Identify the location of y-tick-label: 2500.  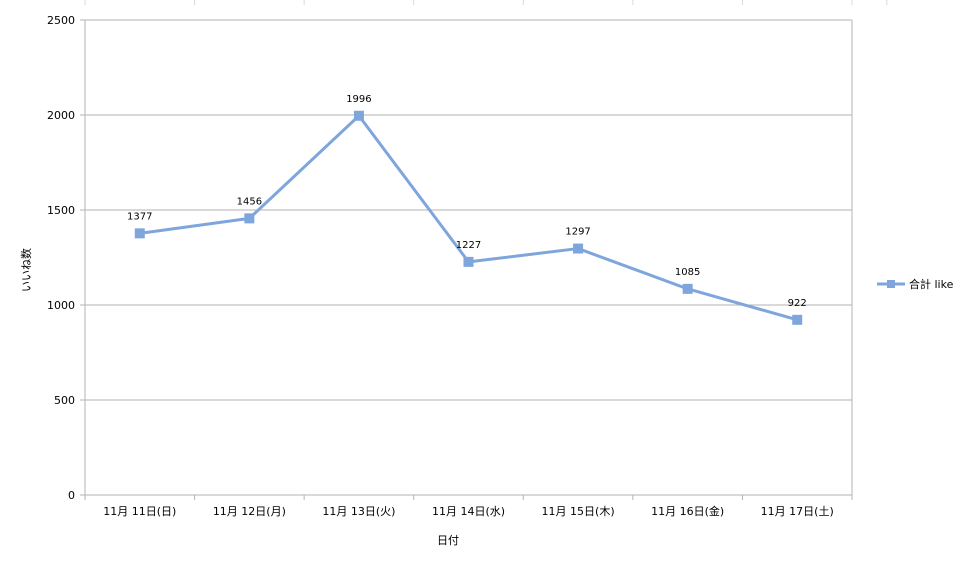
(61, 20).